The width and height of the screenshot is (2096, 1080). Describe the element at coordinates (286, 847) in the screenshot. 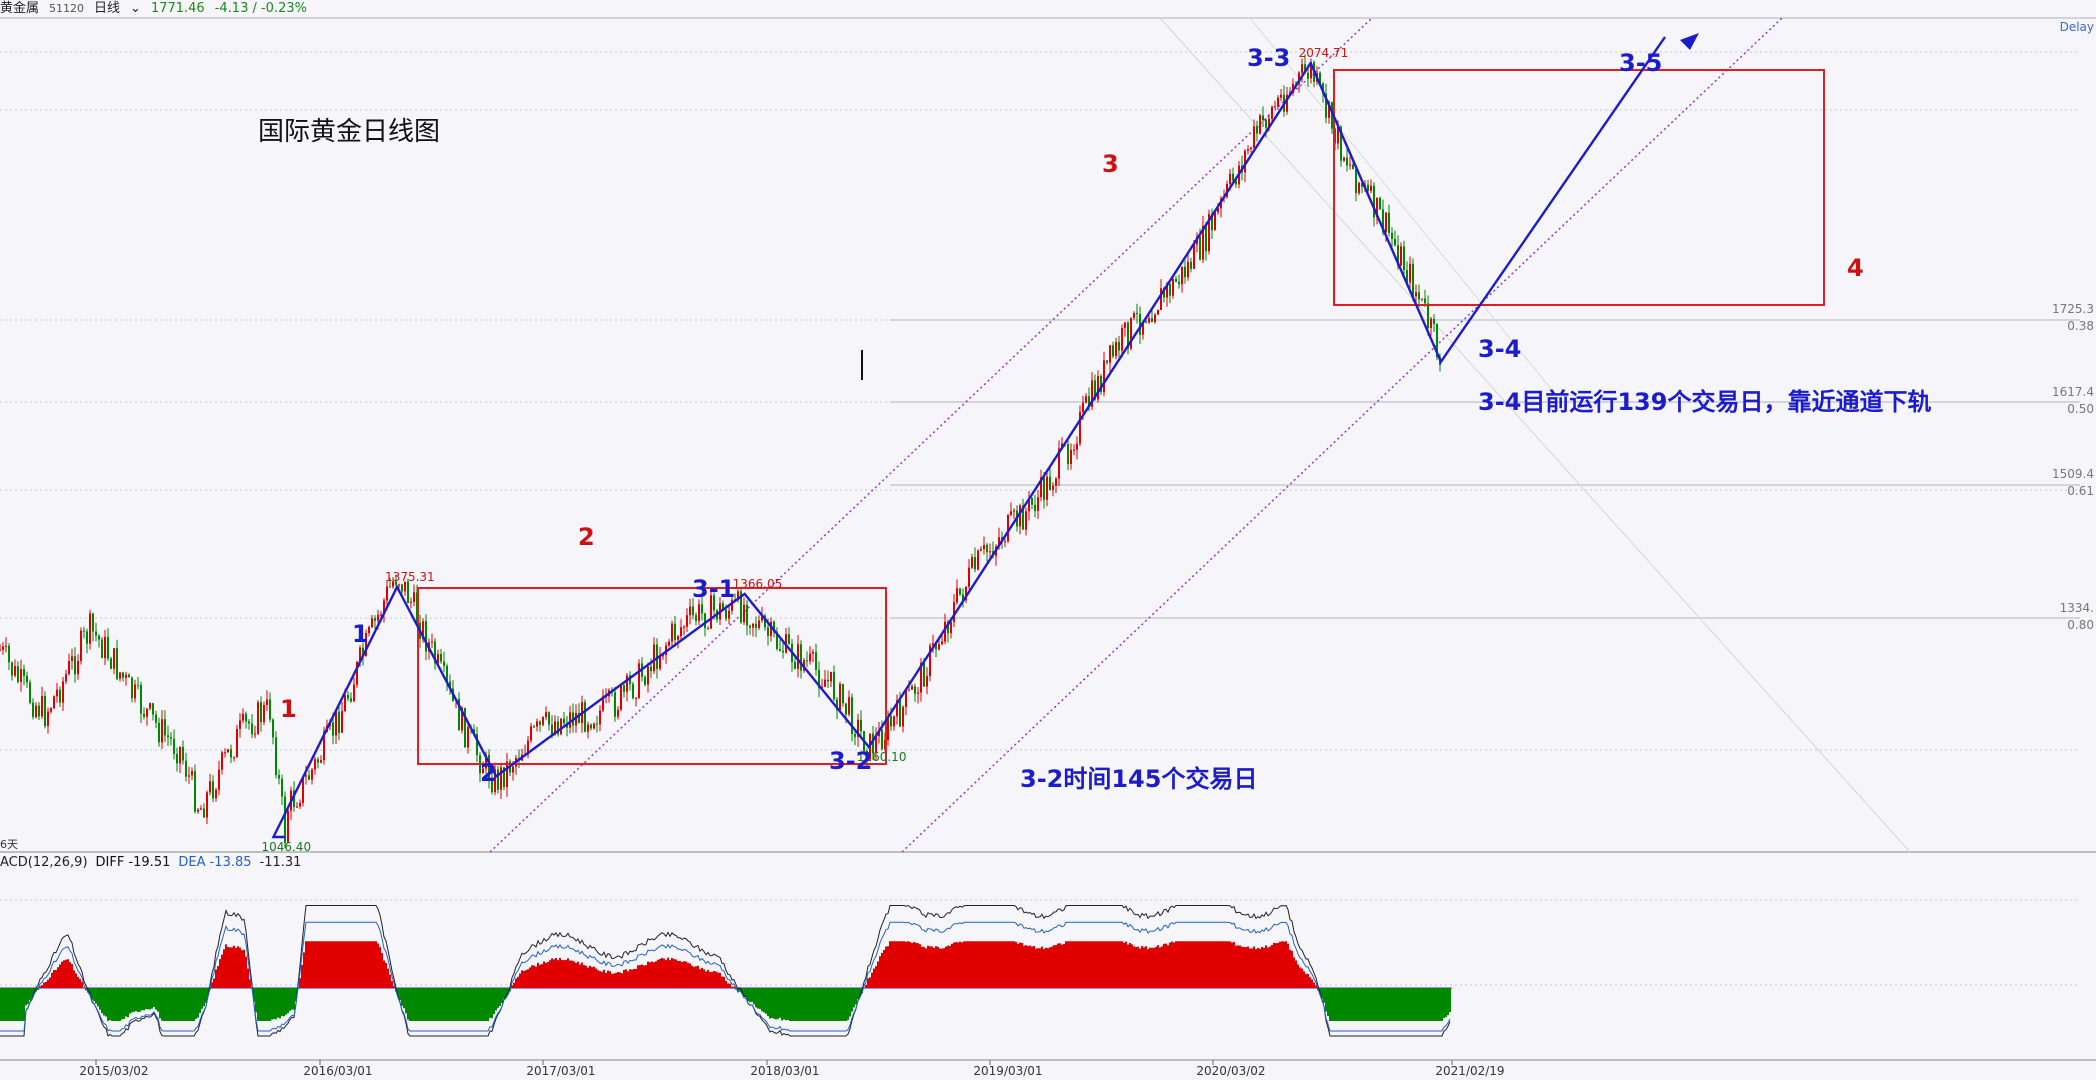

I see `pivot-value-label: 1046.40` at that location.